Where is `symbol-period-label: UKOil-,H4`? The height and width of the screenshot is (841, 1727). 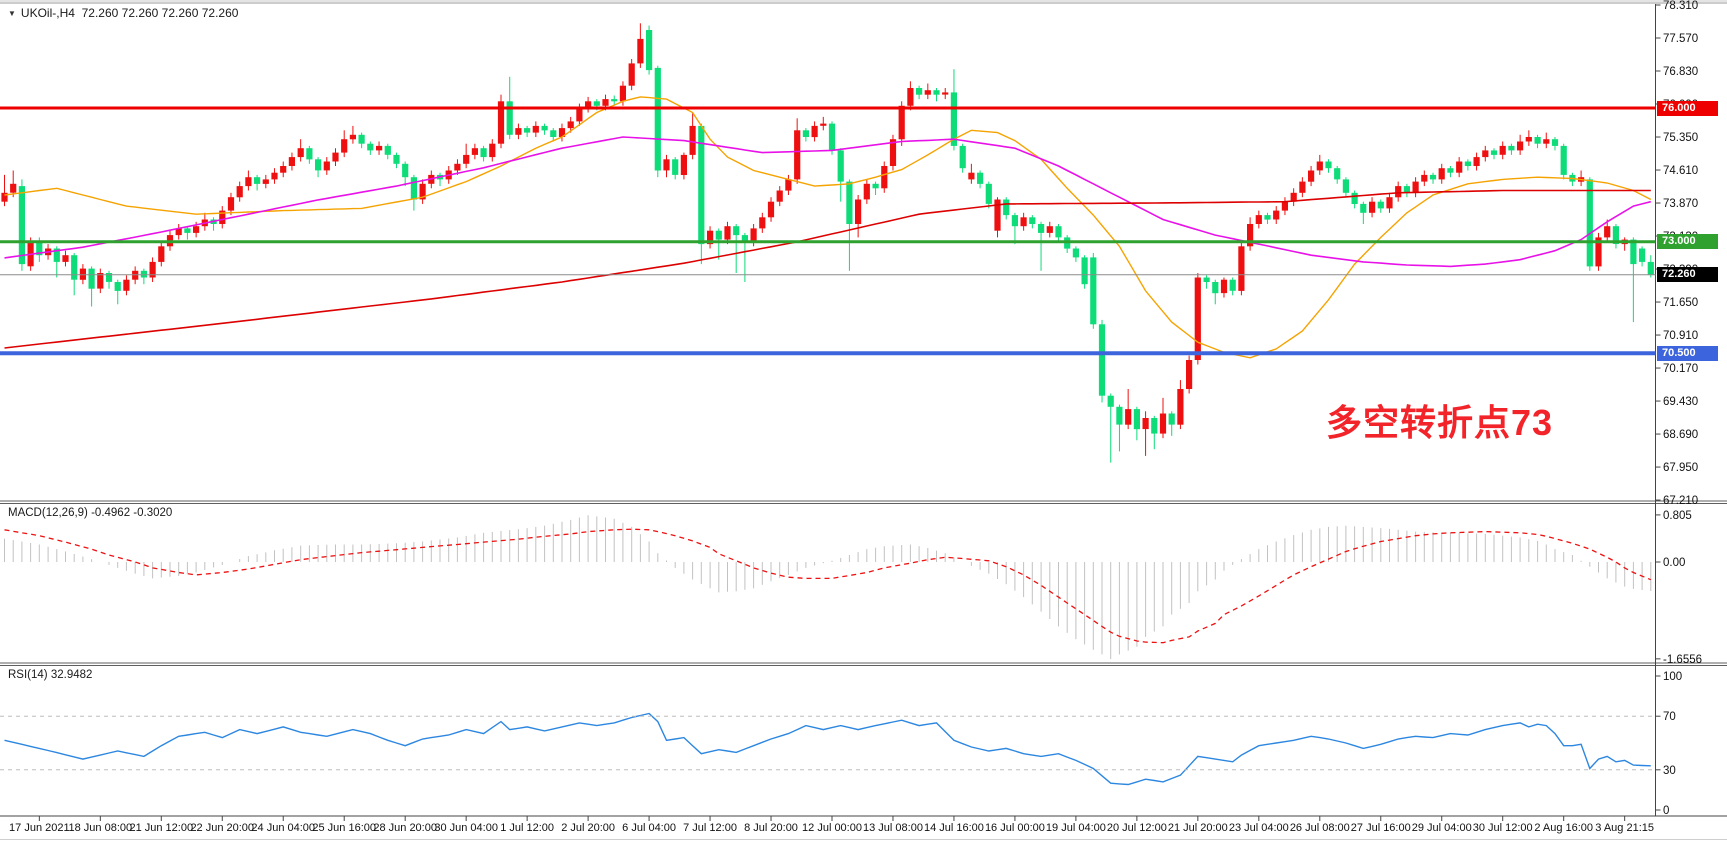
symbol-period-label: UKOil-,H4 is located at coordinates (47, 13).